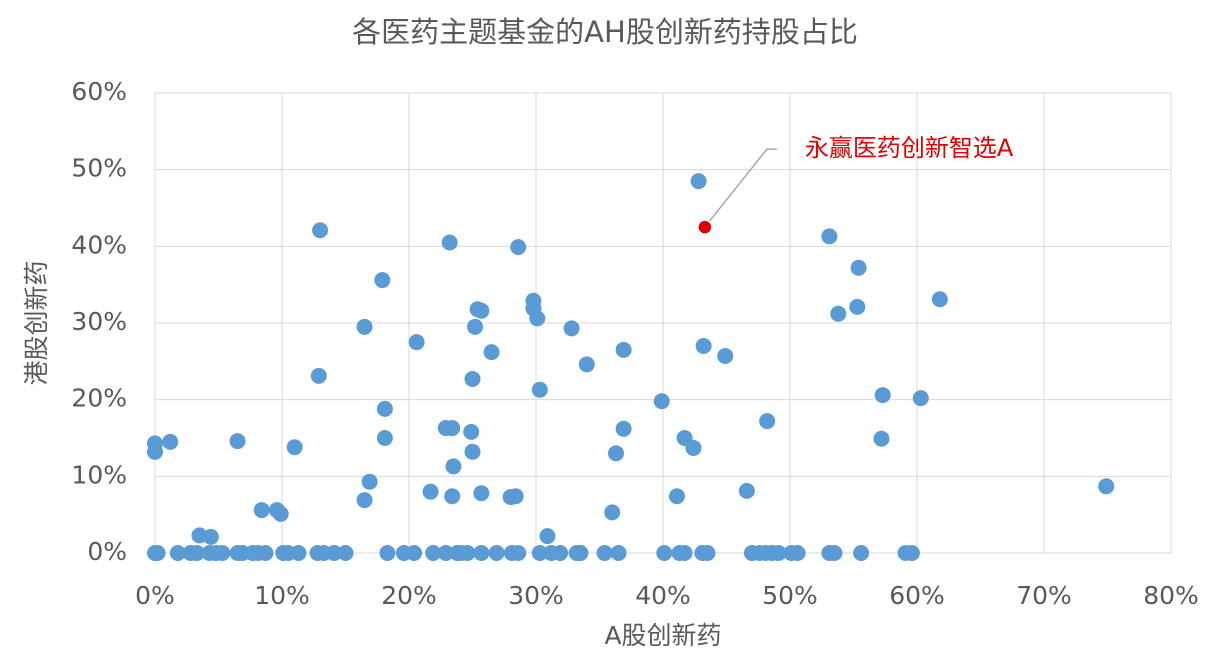 Image resolution: width=1209 pixels, height=663 pixels. I want to click on y-tick-label: 10%, so click(99, 474).